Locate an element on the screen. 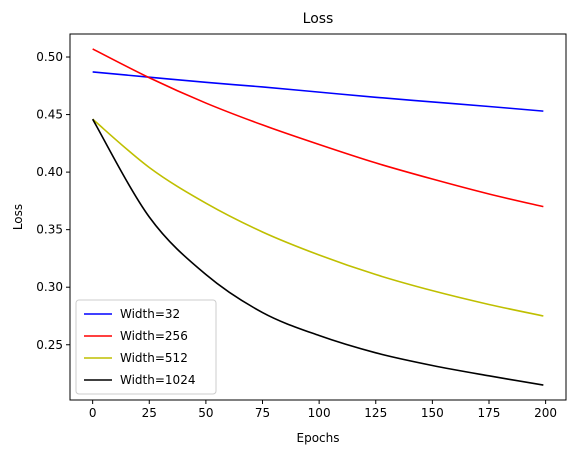  legend-box is located at coordinates (146, 347).